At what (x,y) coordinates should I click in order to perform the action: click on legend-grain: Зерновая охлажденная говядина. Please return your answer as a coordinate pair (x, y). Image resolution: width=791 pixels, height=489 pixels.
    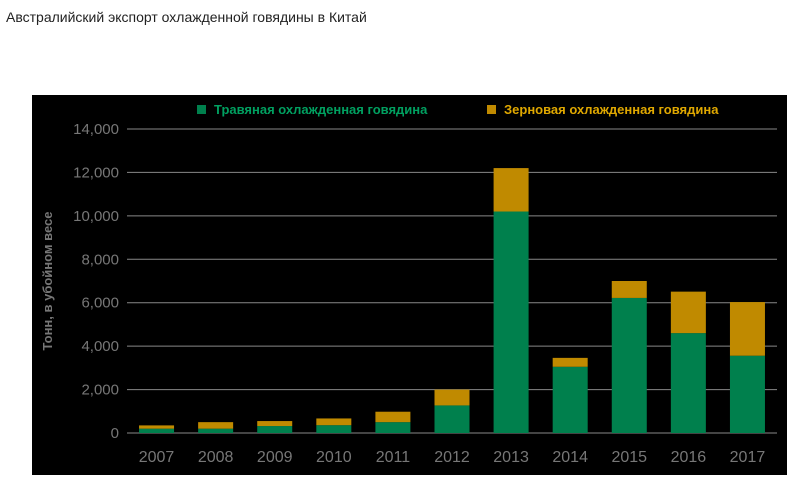
    Looking at the image, I should click on (602, 109).